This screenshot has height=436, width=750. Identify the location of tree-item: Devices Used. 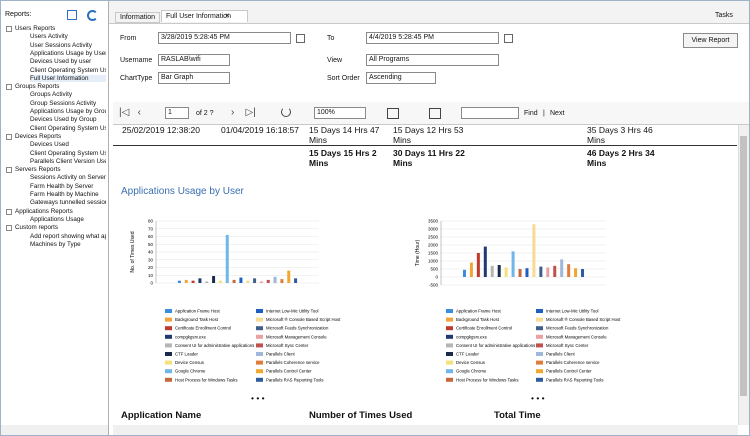
(49, 145).